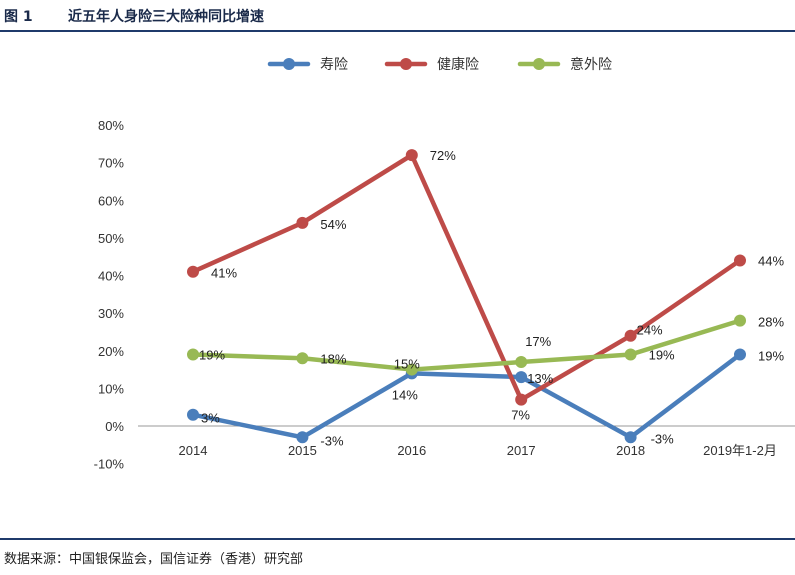 The width and height of the screenshot is (795, 575). I want to click on data-label-accident: 18%, so click(333, 358).